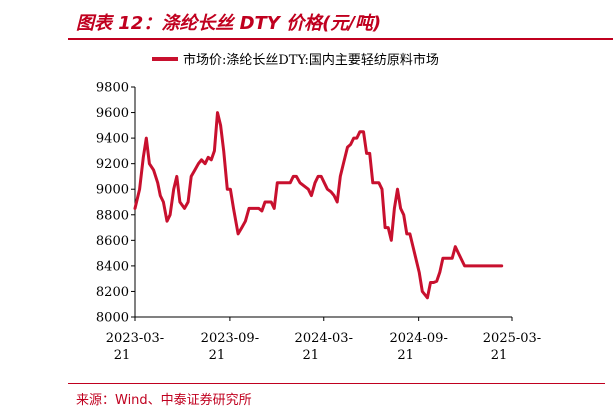 This screenshot has height=418, width=613. What do you see at coordinates (112, 203) in the screenshot?
I see `y-tick-labels: 8000 8200 8400 8600 8800 9000 9200 9400 9600 9800` at bounding box center [112, 203].